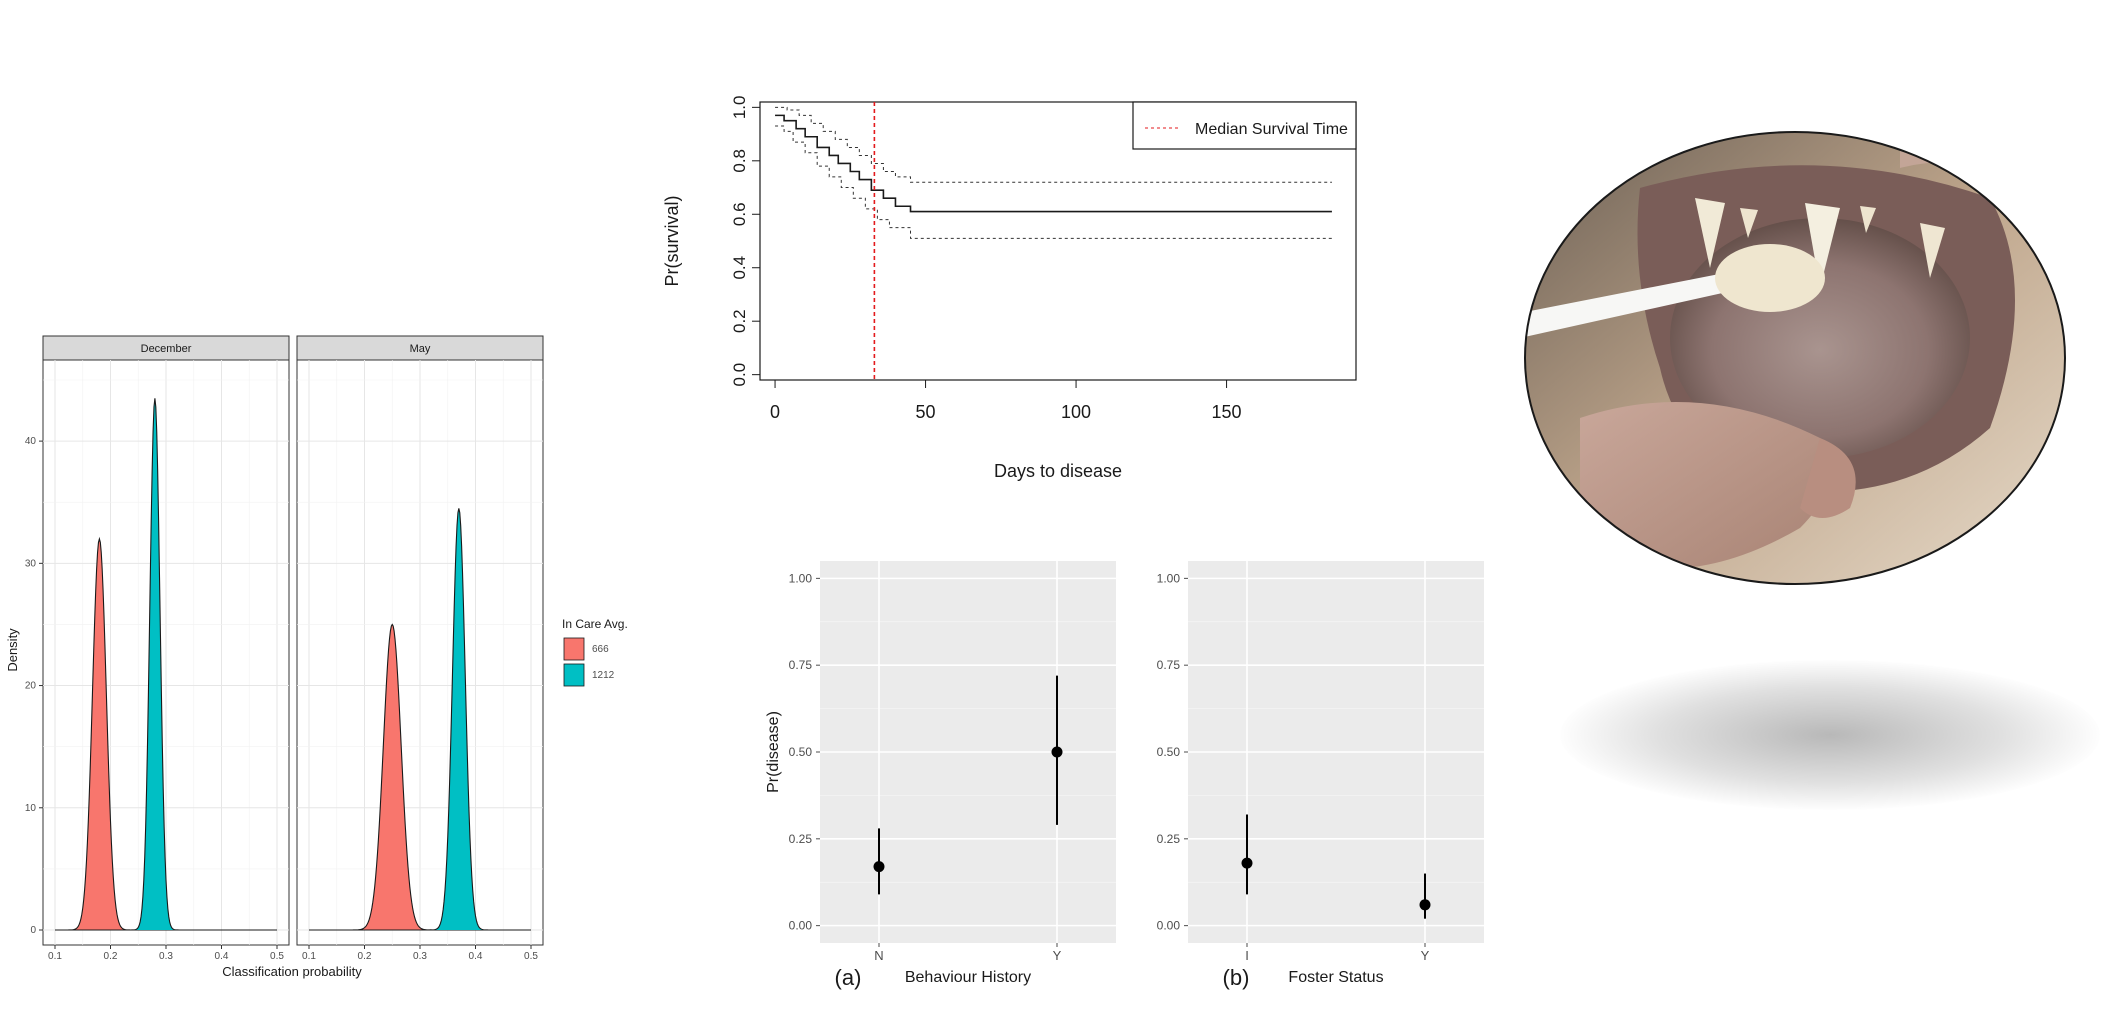 The height and width of the screenshot is (1011, 2122). I want to click on cat-mouth-swab-photo, so click(1795, 358).